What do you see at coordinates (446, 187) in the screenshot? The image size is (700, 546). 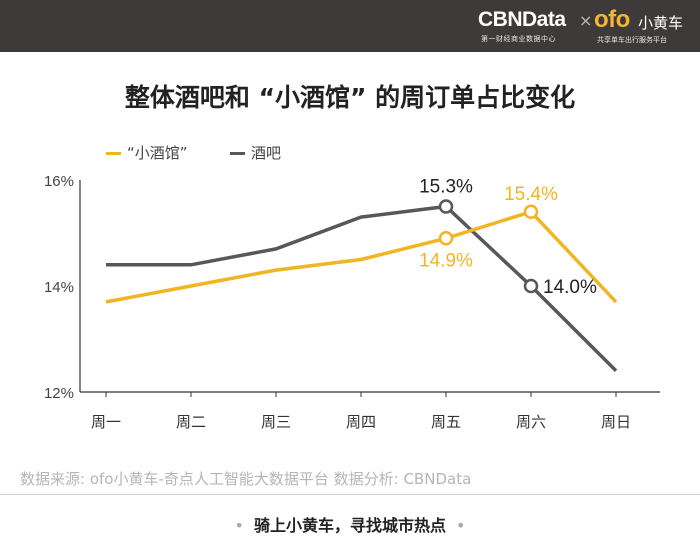 I see `data-label: 15.3%` at bounding box center [446, 187].